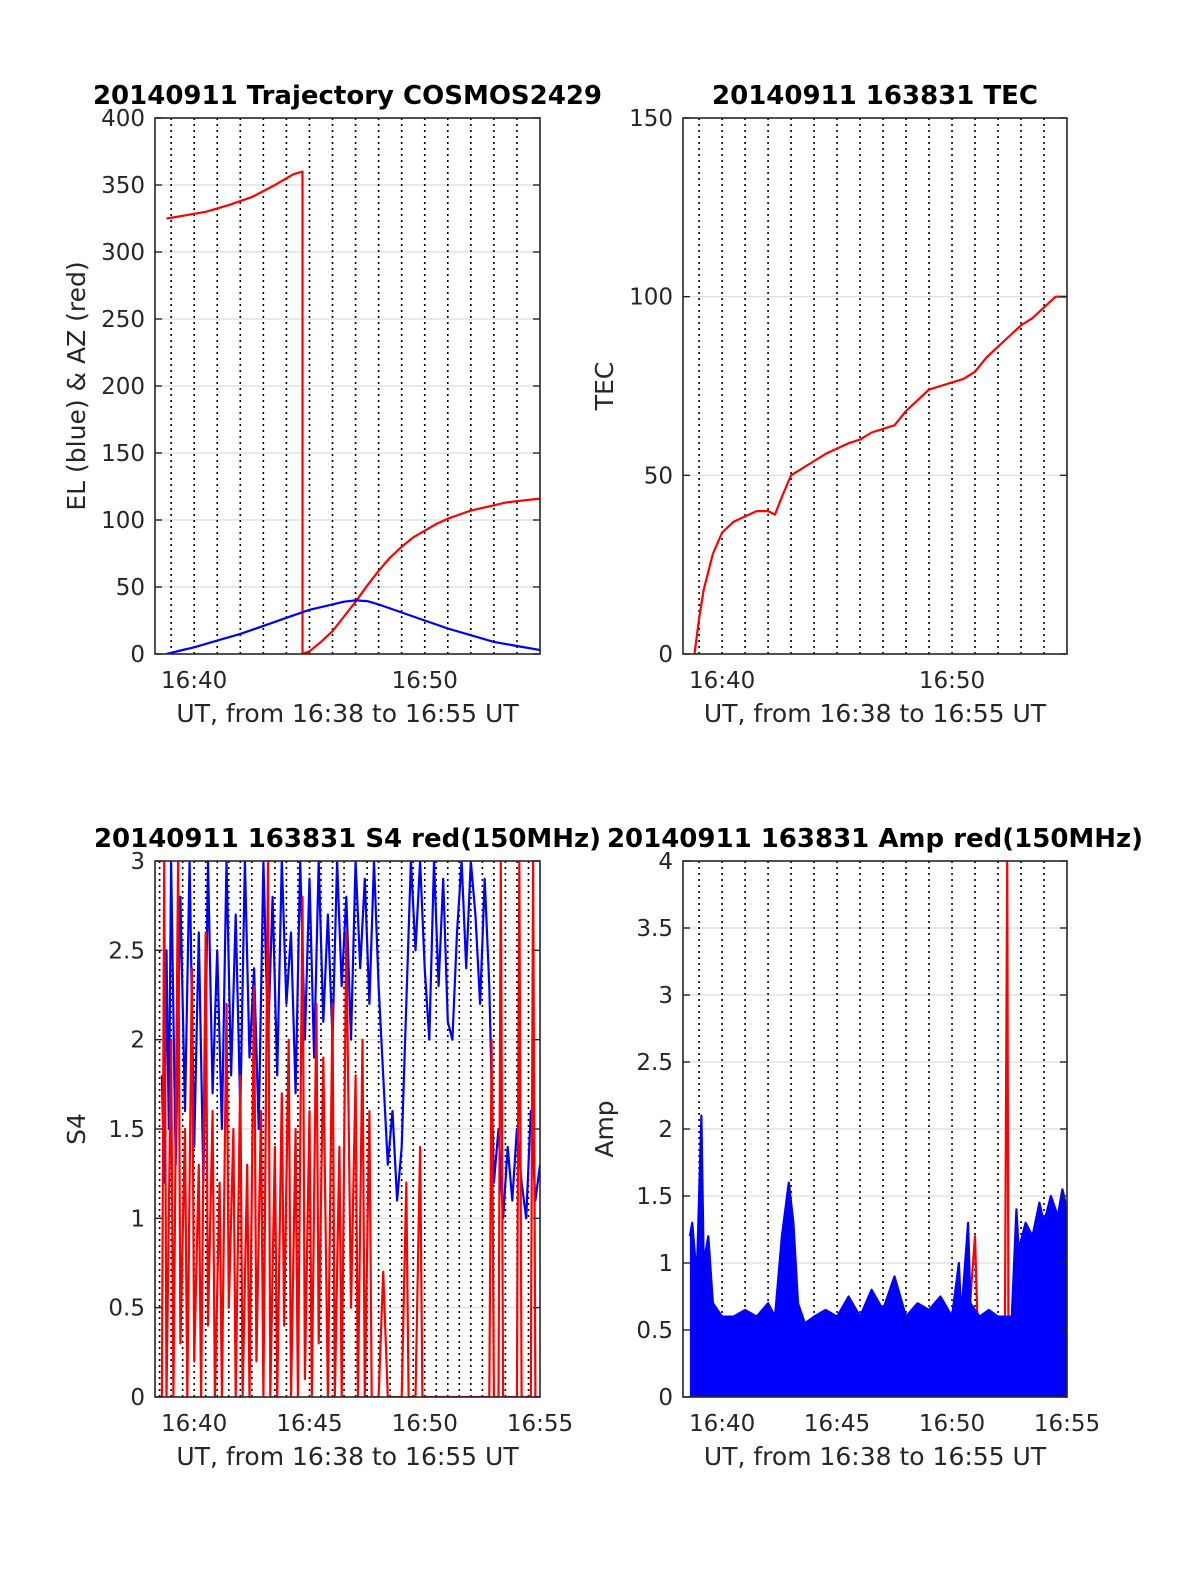 This screenshot has width=1200, height=1575. Describe the element at coordinates (875, 1456) in the screenshot. I see `amp-x-axis-label: UT, from 16:38 to 16:55 UT` at that location.